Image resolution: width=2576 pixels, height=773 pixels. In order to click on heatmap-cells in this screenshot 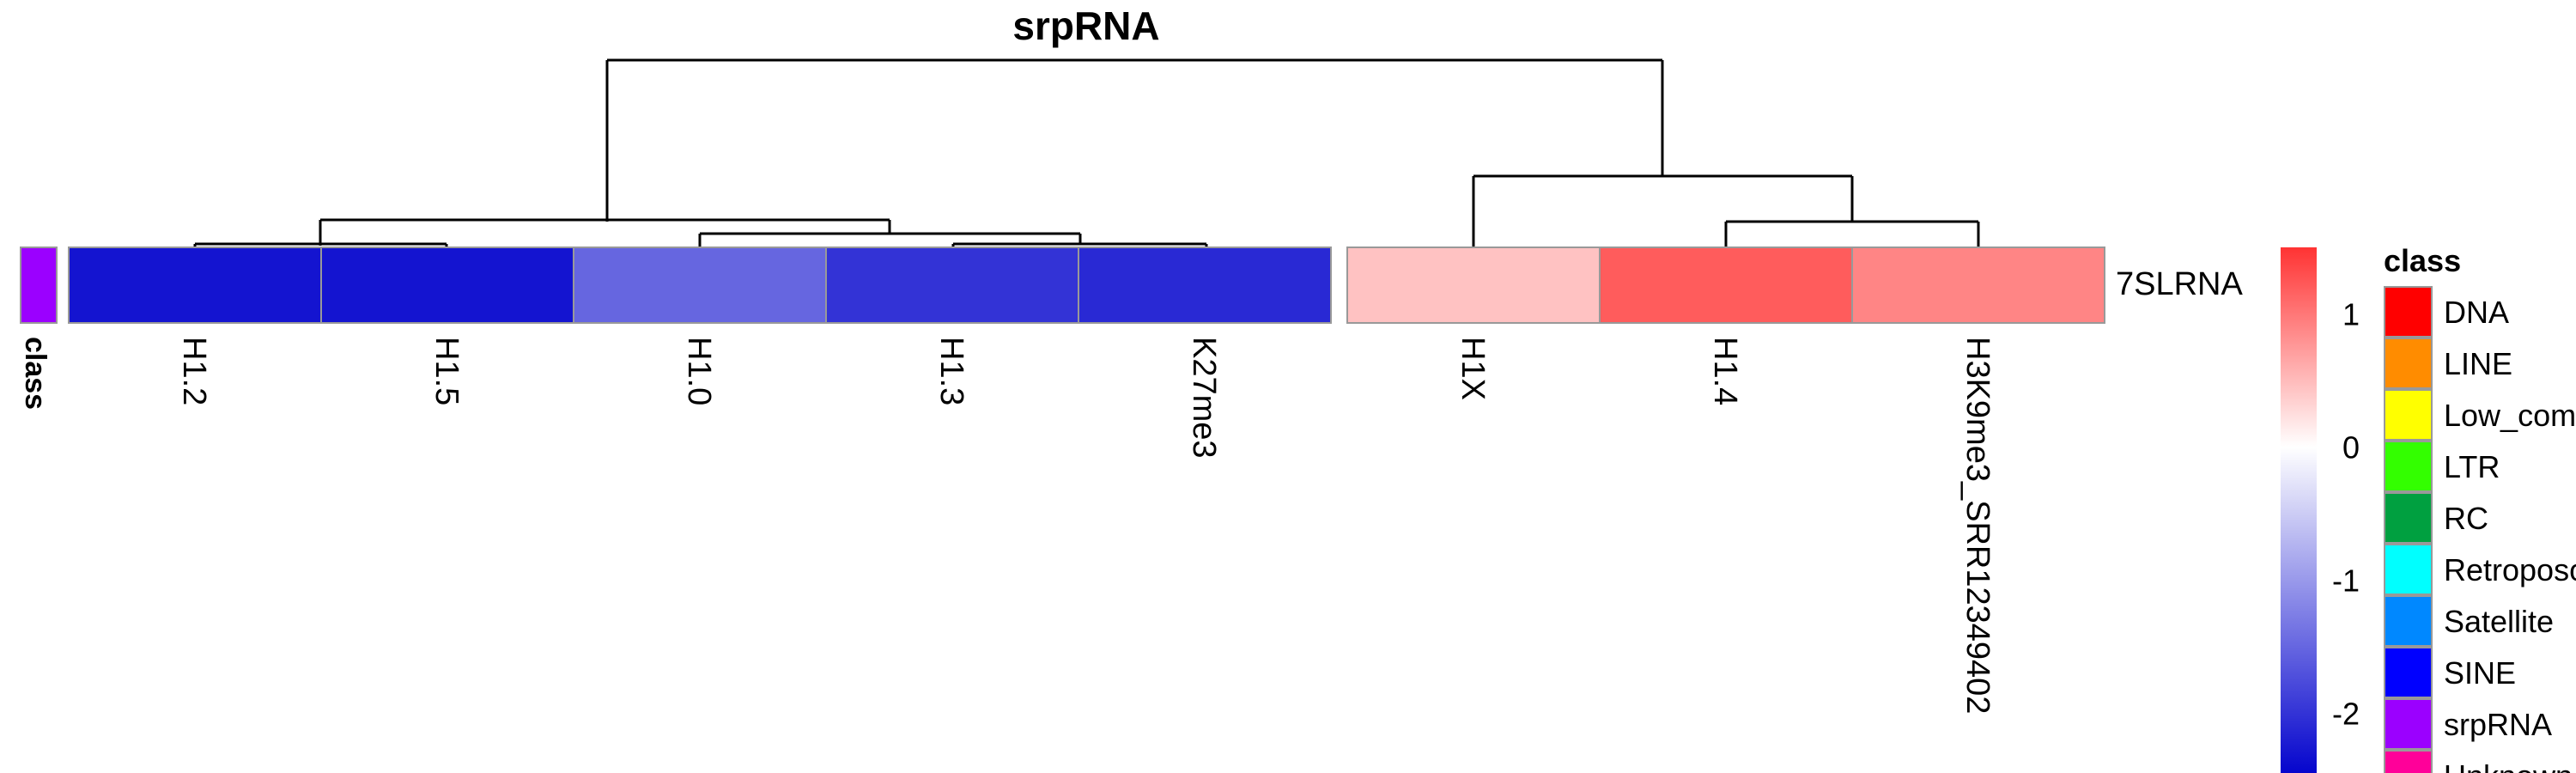, I will do `click(1086, 285)`.